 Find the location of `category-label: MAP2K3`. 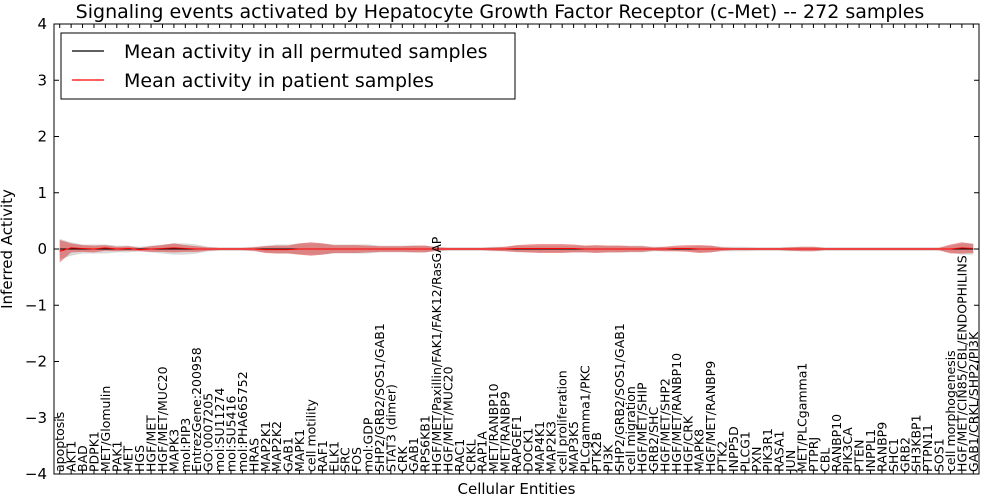

category-label: MAP2K3 is located at coordinates (550, 446).